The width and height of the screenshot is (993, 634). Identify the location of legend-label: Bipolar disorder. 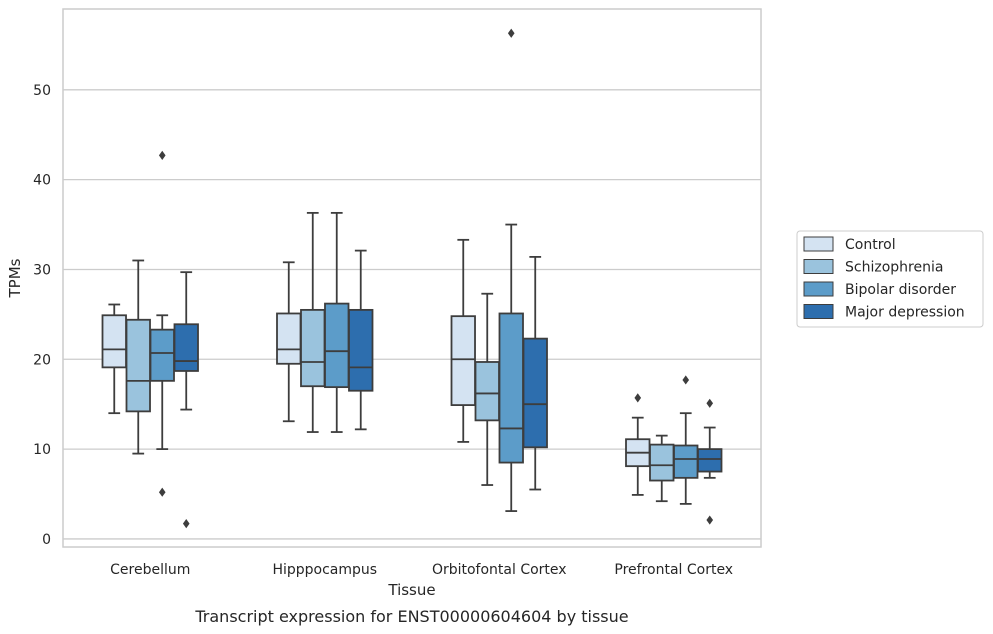
(900, 290).